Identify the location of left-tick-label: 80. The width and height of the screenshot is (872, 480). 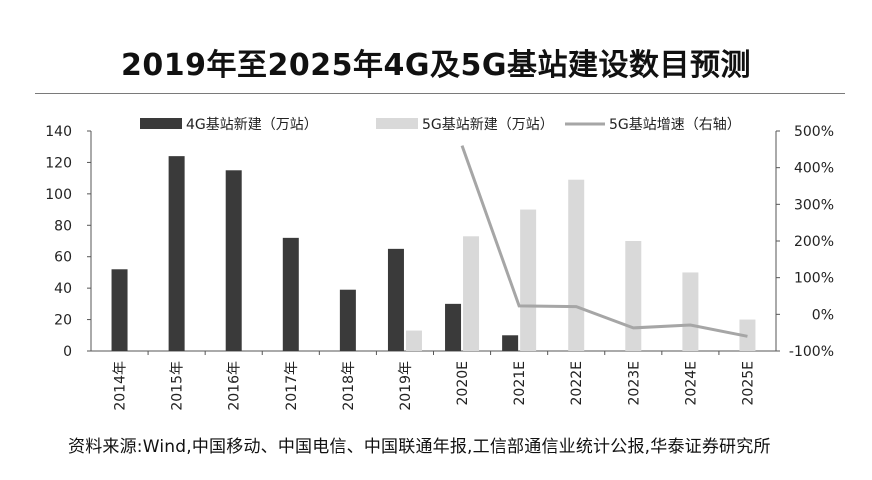
(63, 226).